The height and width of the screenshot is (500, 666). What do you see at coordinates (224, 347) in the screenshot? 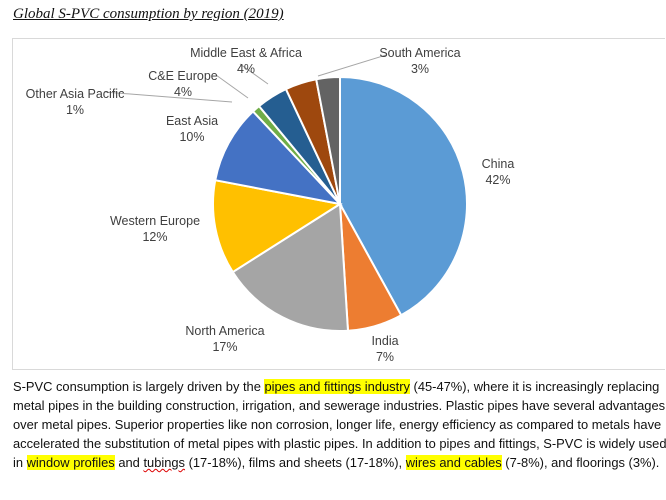
I see `slice-value-label: 17%` at bounding box center [224, 347].